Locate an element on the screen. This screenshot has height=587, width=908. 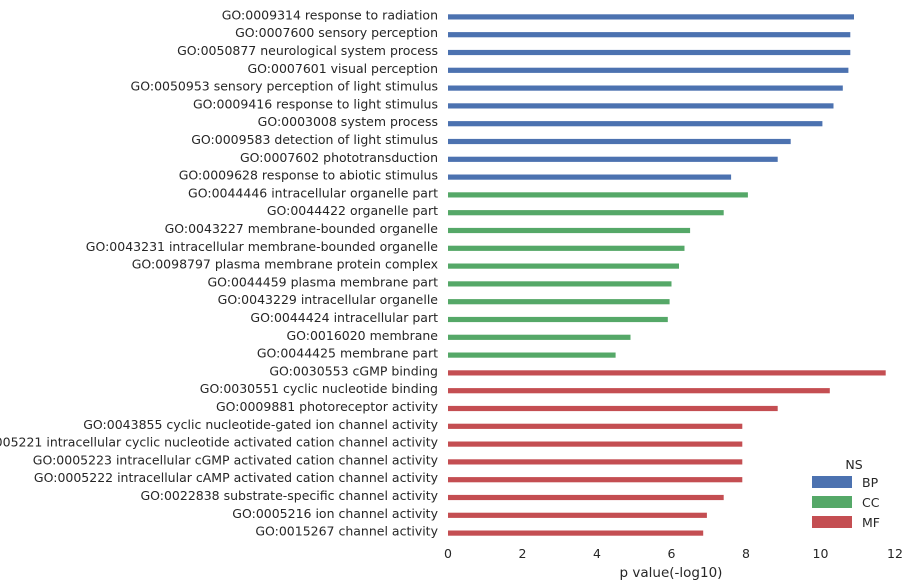
category-label: GO:0044424 intracellular part is located at coordinates (344, 317).